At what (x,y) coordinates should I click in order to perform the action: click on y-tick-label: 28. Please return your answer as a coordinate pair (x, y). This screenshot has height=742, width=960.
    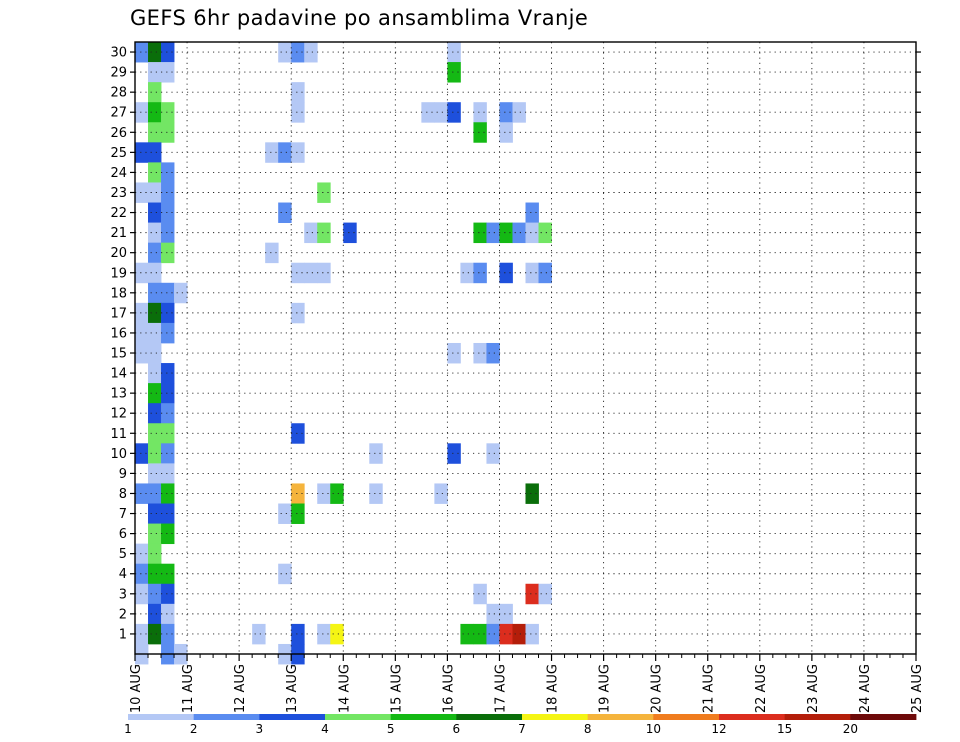
    Looking at the image, I should click on (118, 93).